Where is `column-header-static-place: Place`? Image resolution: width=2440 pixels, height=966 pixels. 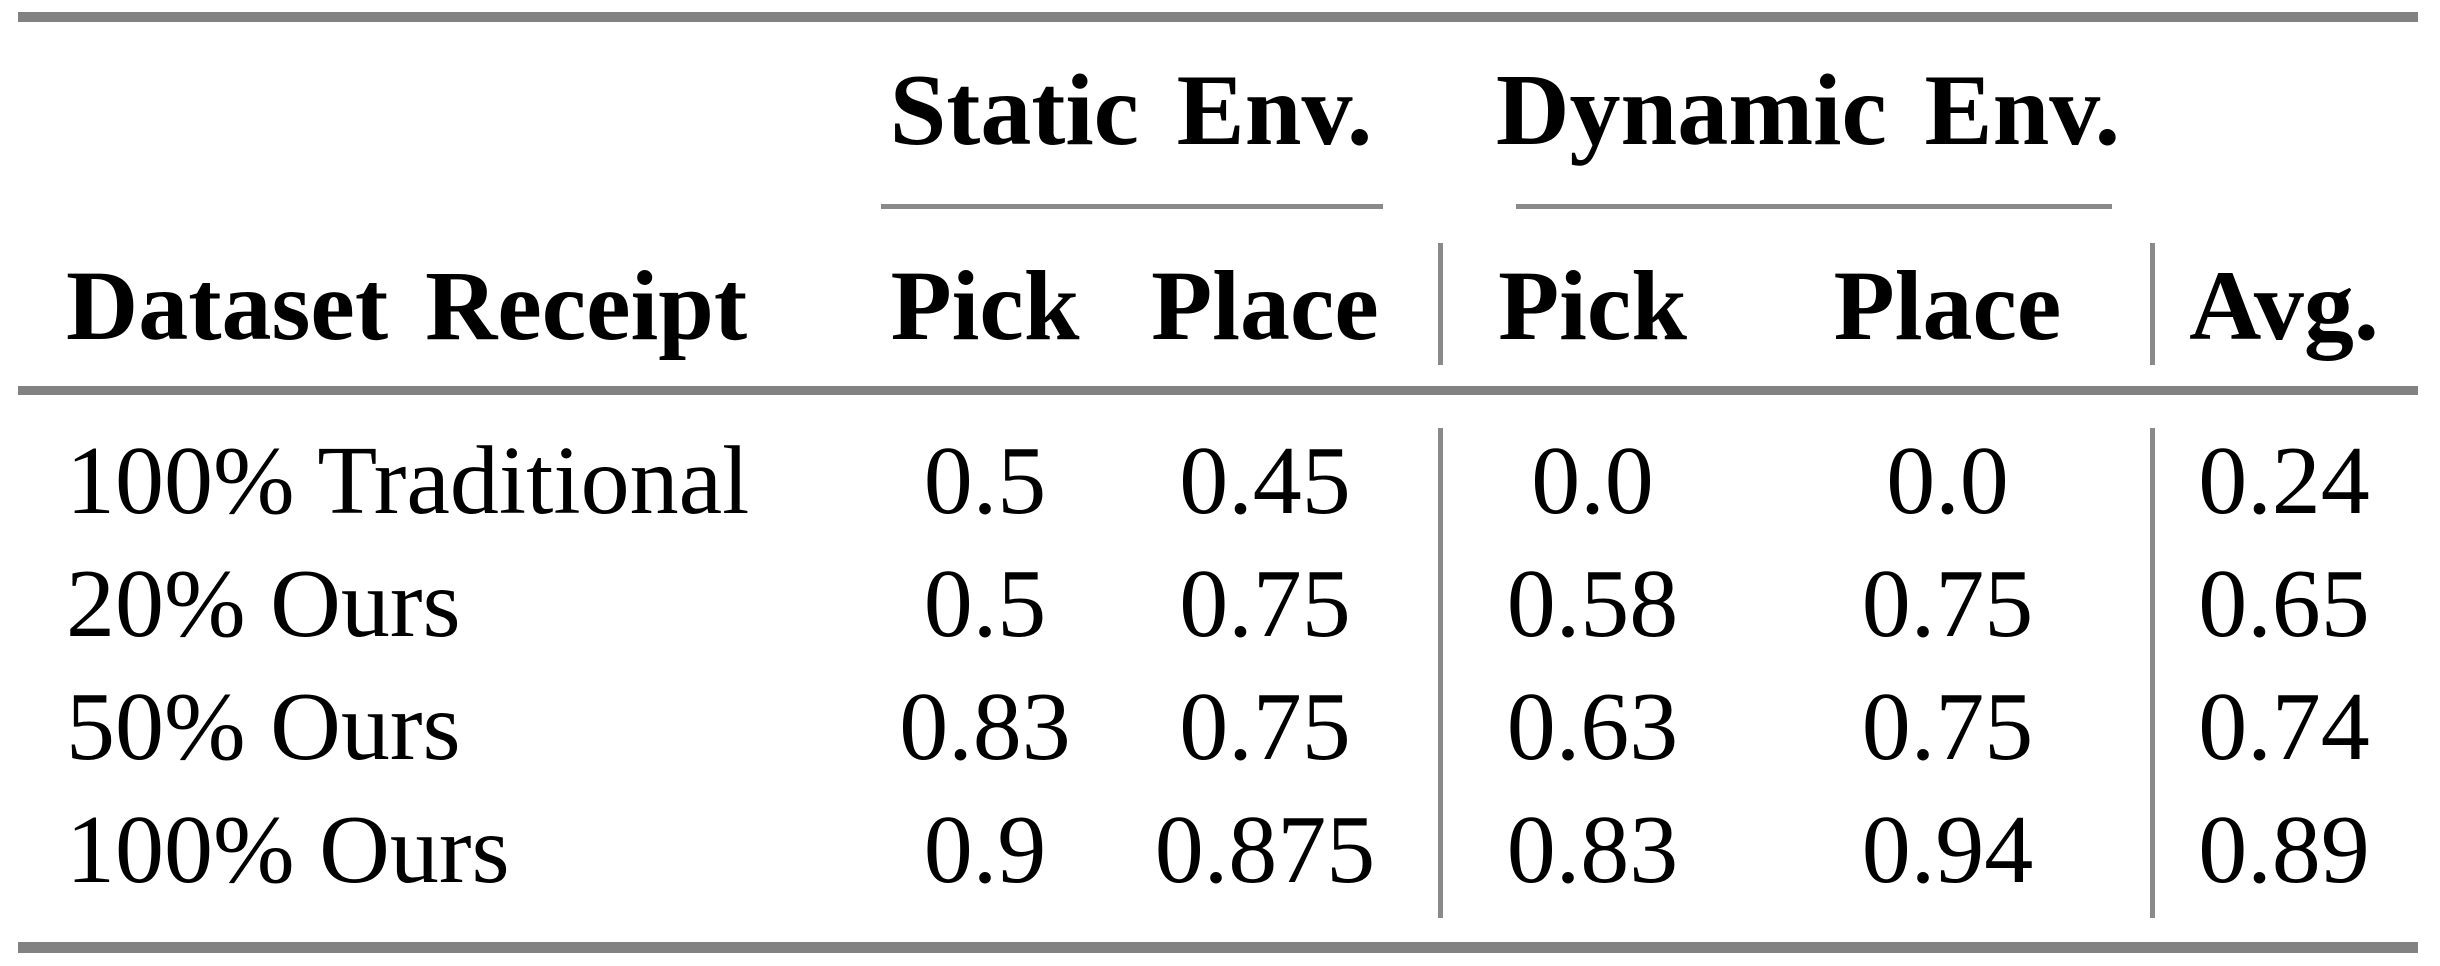 column-header-static-place: Place is located at coordinates (1265, 305).